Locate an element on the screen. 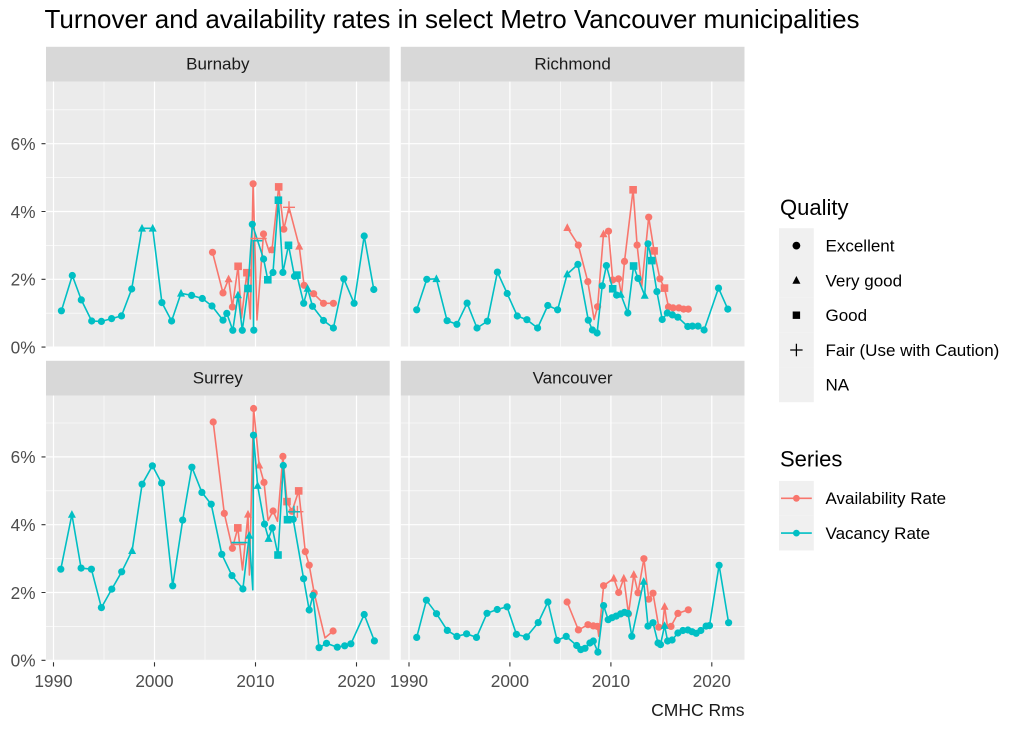  svg-text: Burnaby is located at coordinates (218, 64).